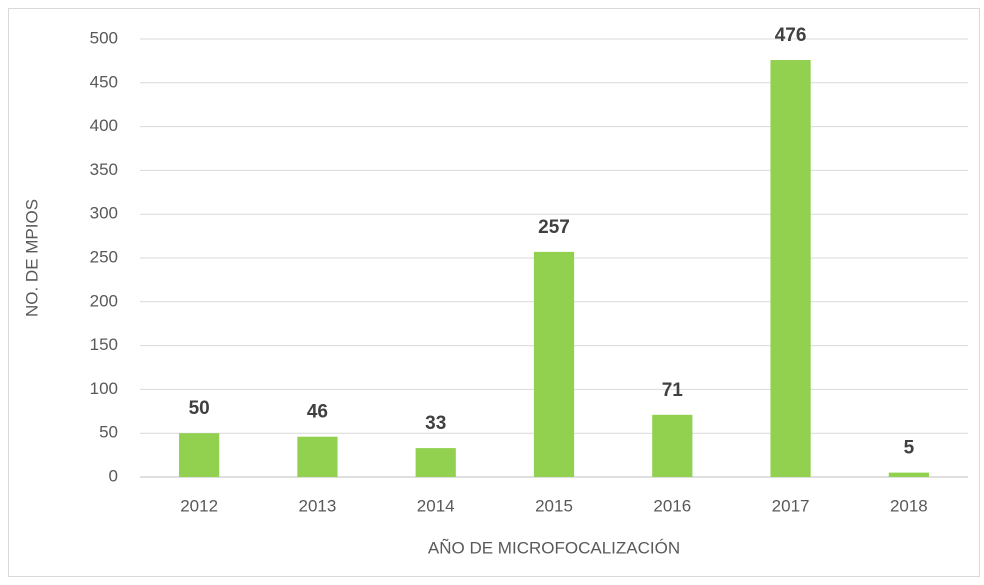 The height and width of the screenshot is (585, 984). Describe the element at coordinates (104, 81) in the screenshot. I see `y-tick-label: 450` at that location.